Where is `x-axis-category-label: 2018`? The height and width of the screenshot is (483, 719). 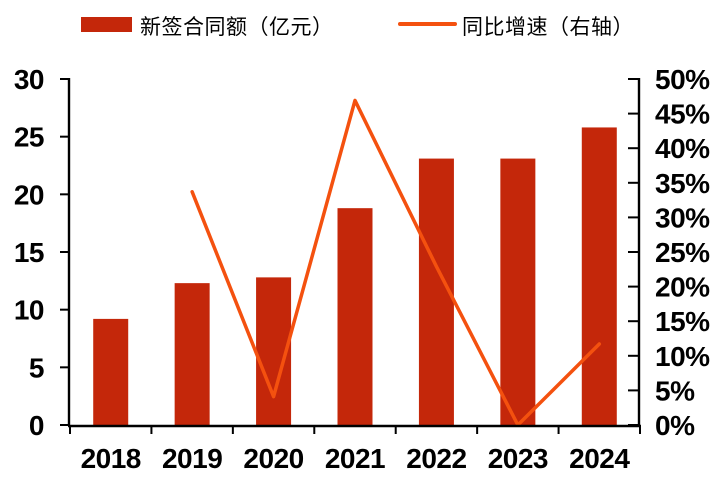 x-axis-category-label: 2018 is located at coordinates (111, 458).